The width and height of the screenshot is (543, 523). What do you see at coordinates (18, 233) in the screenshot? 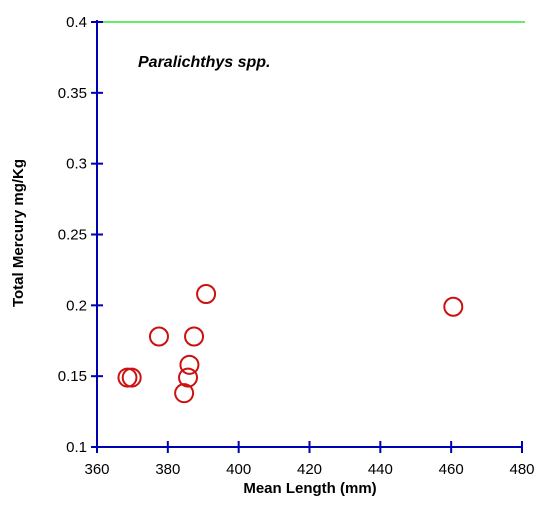
I see `y-axis-title: Total Mercury mg/Kg` at bounding box center [18, 233].